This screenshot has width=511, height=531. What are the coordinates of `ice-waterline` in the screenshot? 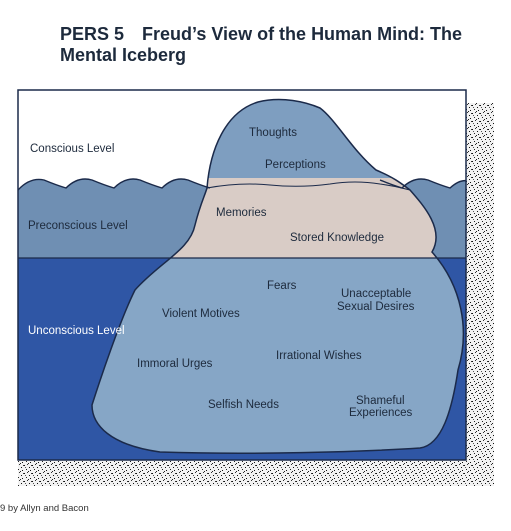 It's located at (308, 186).